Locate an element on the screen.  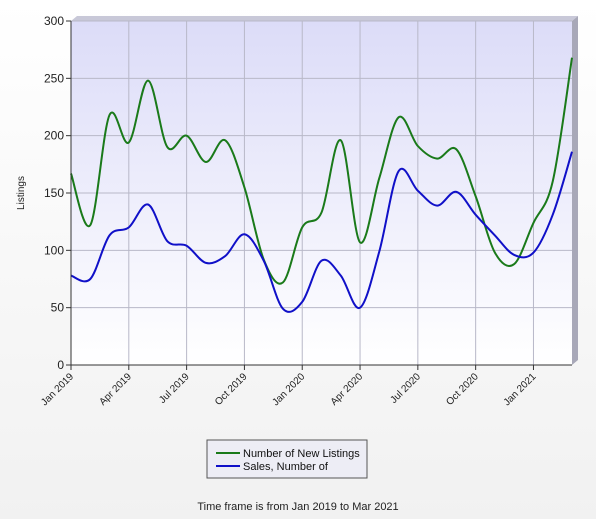
y-tick-label: 0 is located at coordinates (60, 365).